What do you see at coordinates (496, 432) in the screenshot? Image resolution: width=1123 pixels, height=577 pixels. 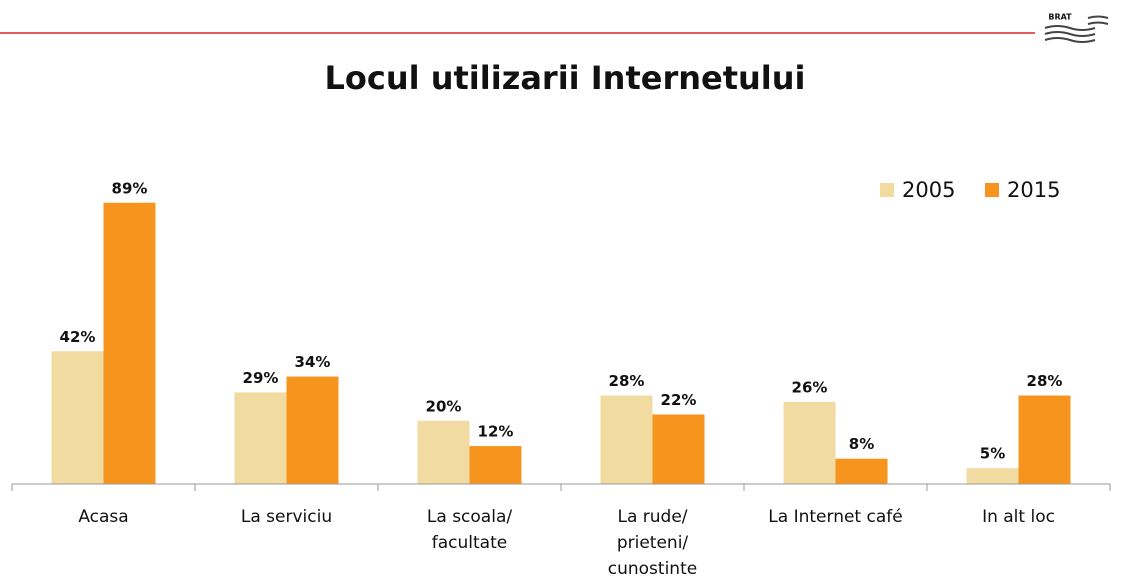 I see `value-label: 12%` at bounding box center [496, 432].